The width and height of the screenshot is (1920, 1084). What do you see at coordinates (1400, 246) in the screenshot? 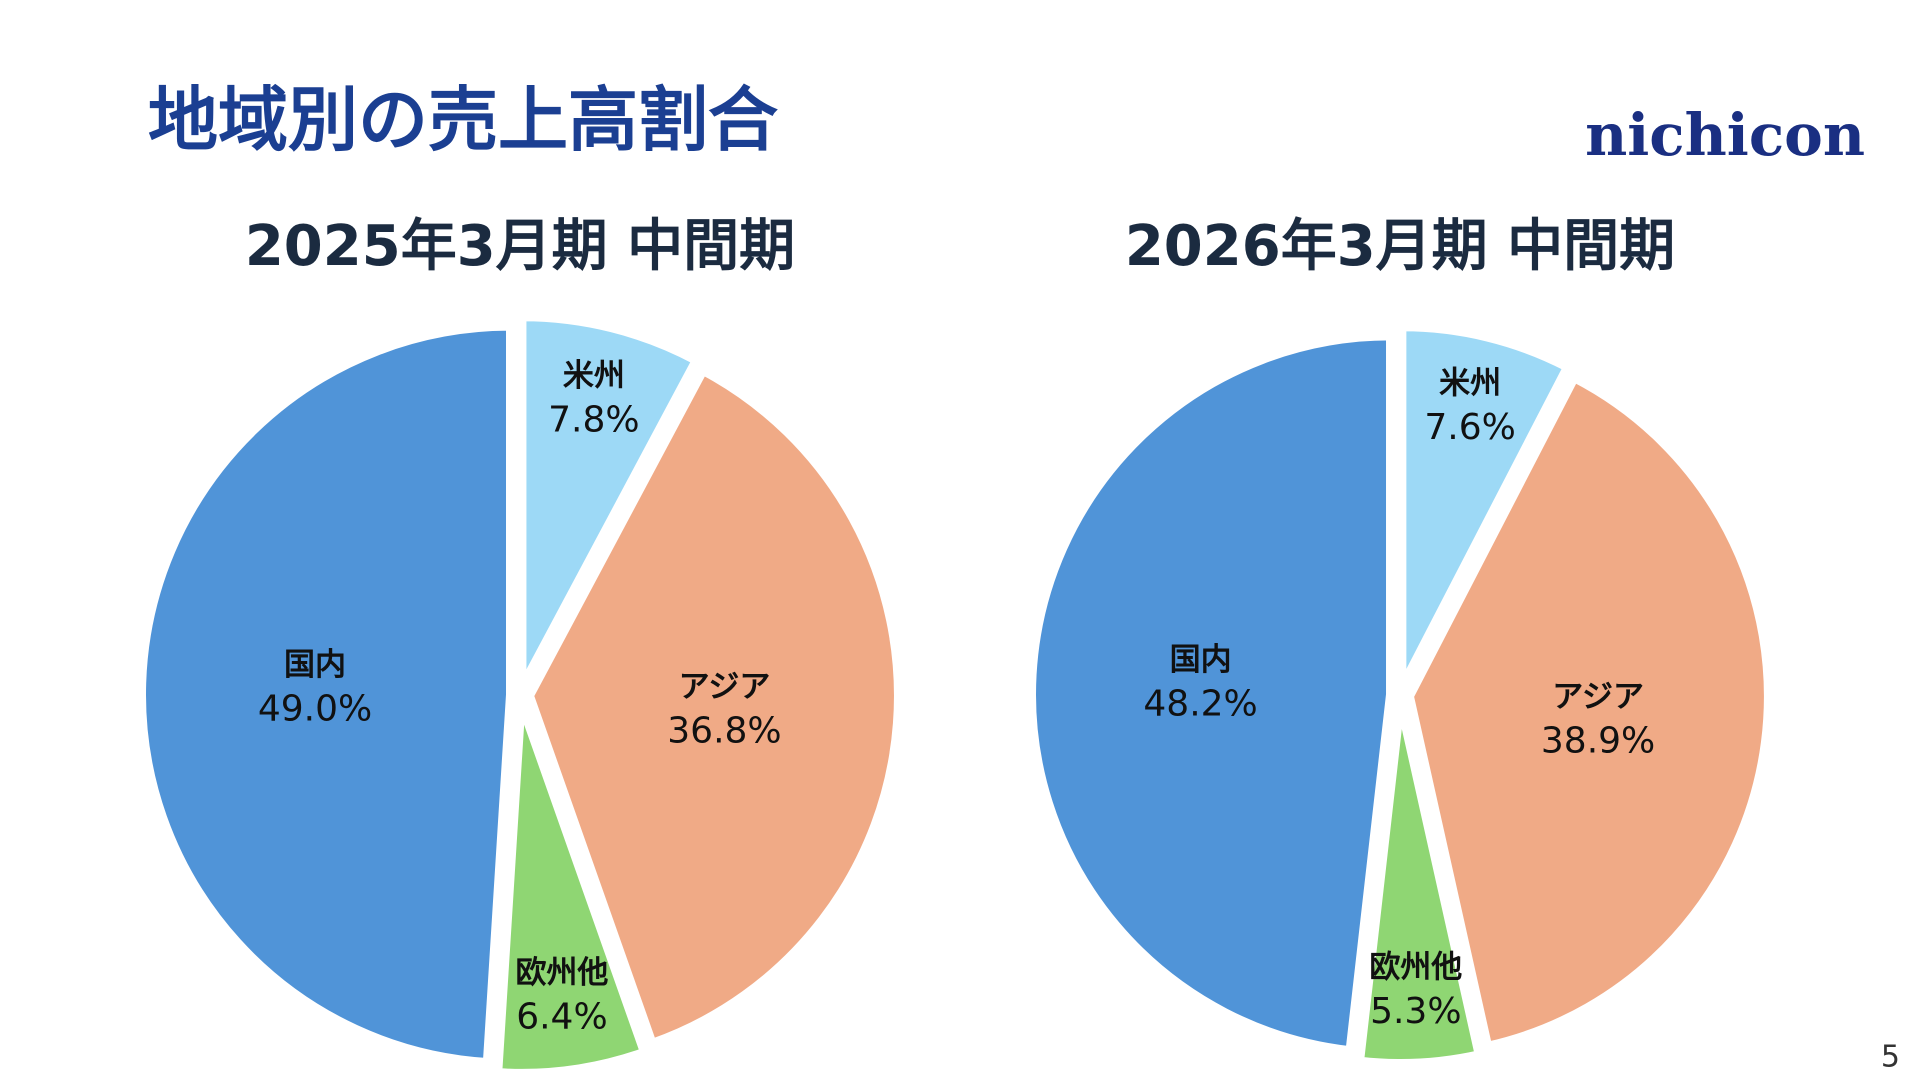
I see `chart-title: 2026年3月期 中間期` at bounding box center [1400, 246].